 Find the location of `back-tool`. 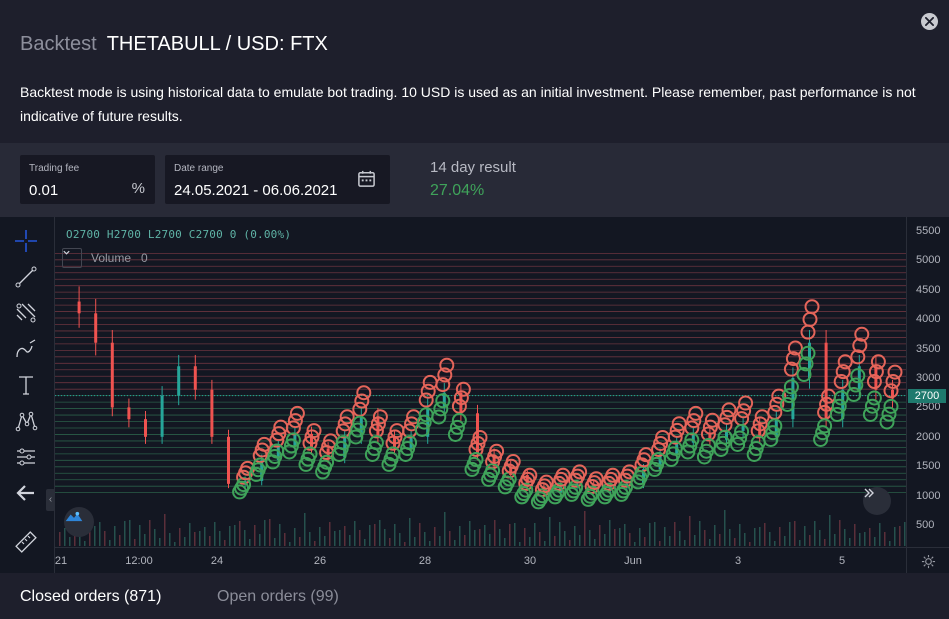

back-tool is located at coordinates (26, 493).